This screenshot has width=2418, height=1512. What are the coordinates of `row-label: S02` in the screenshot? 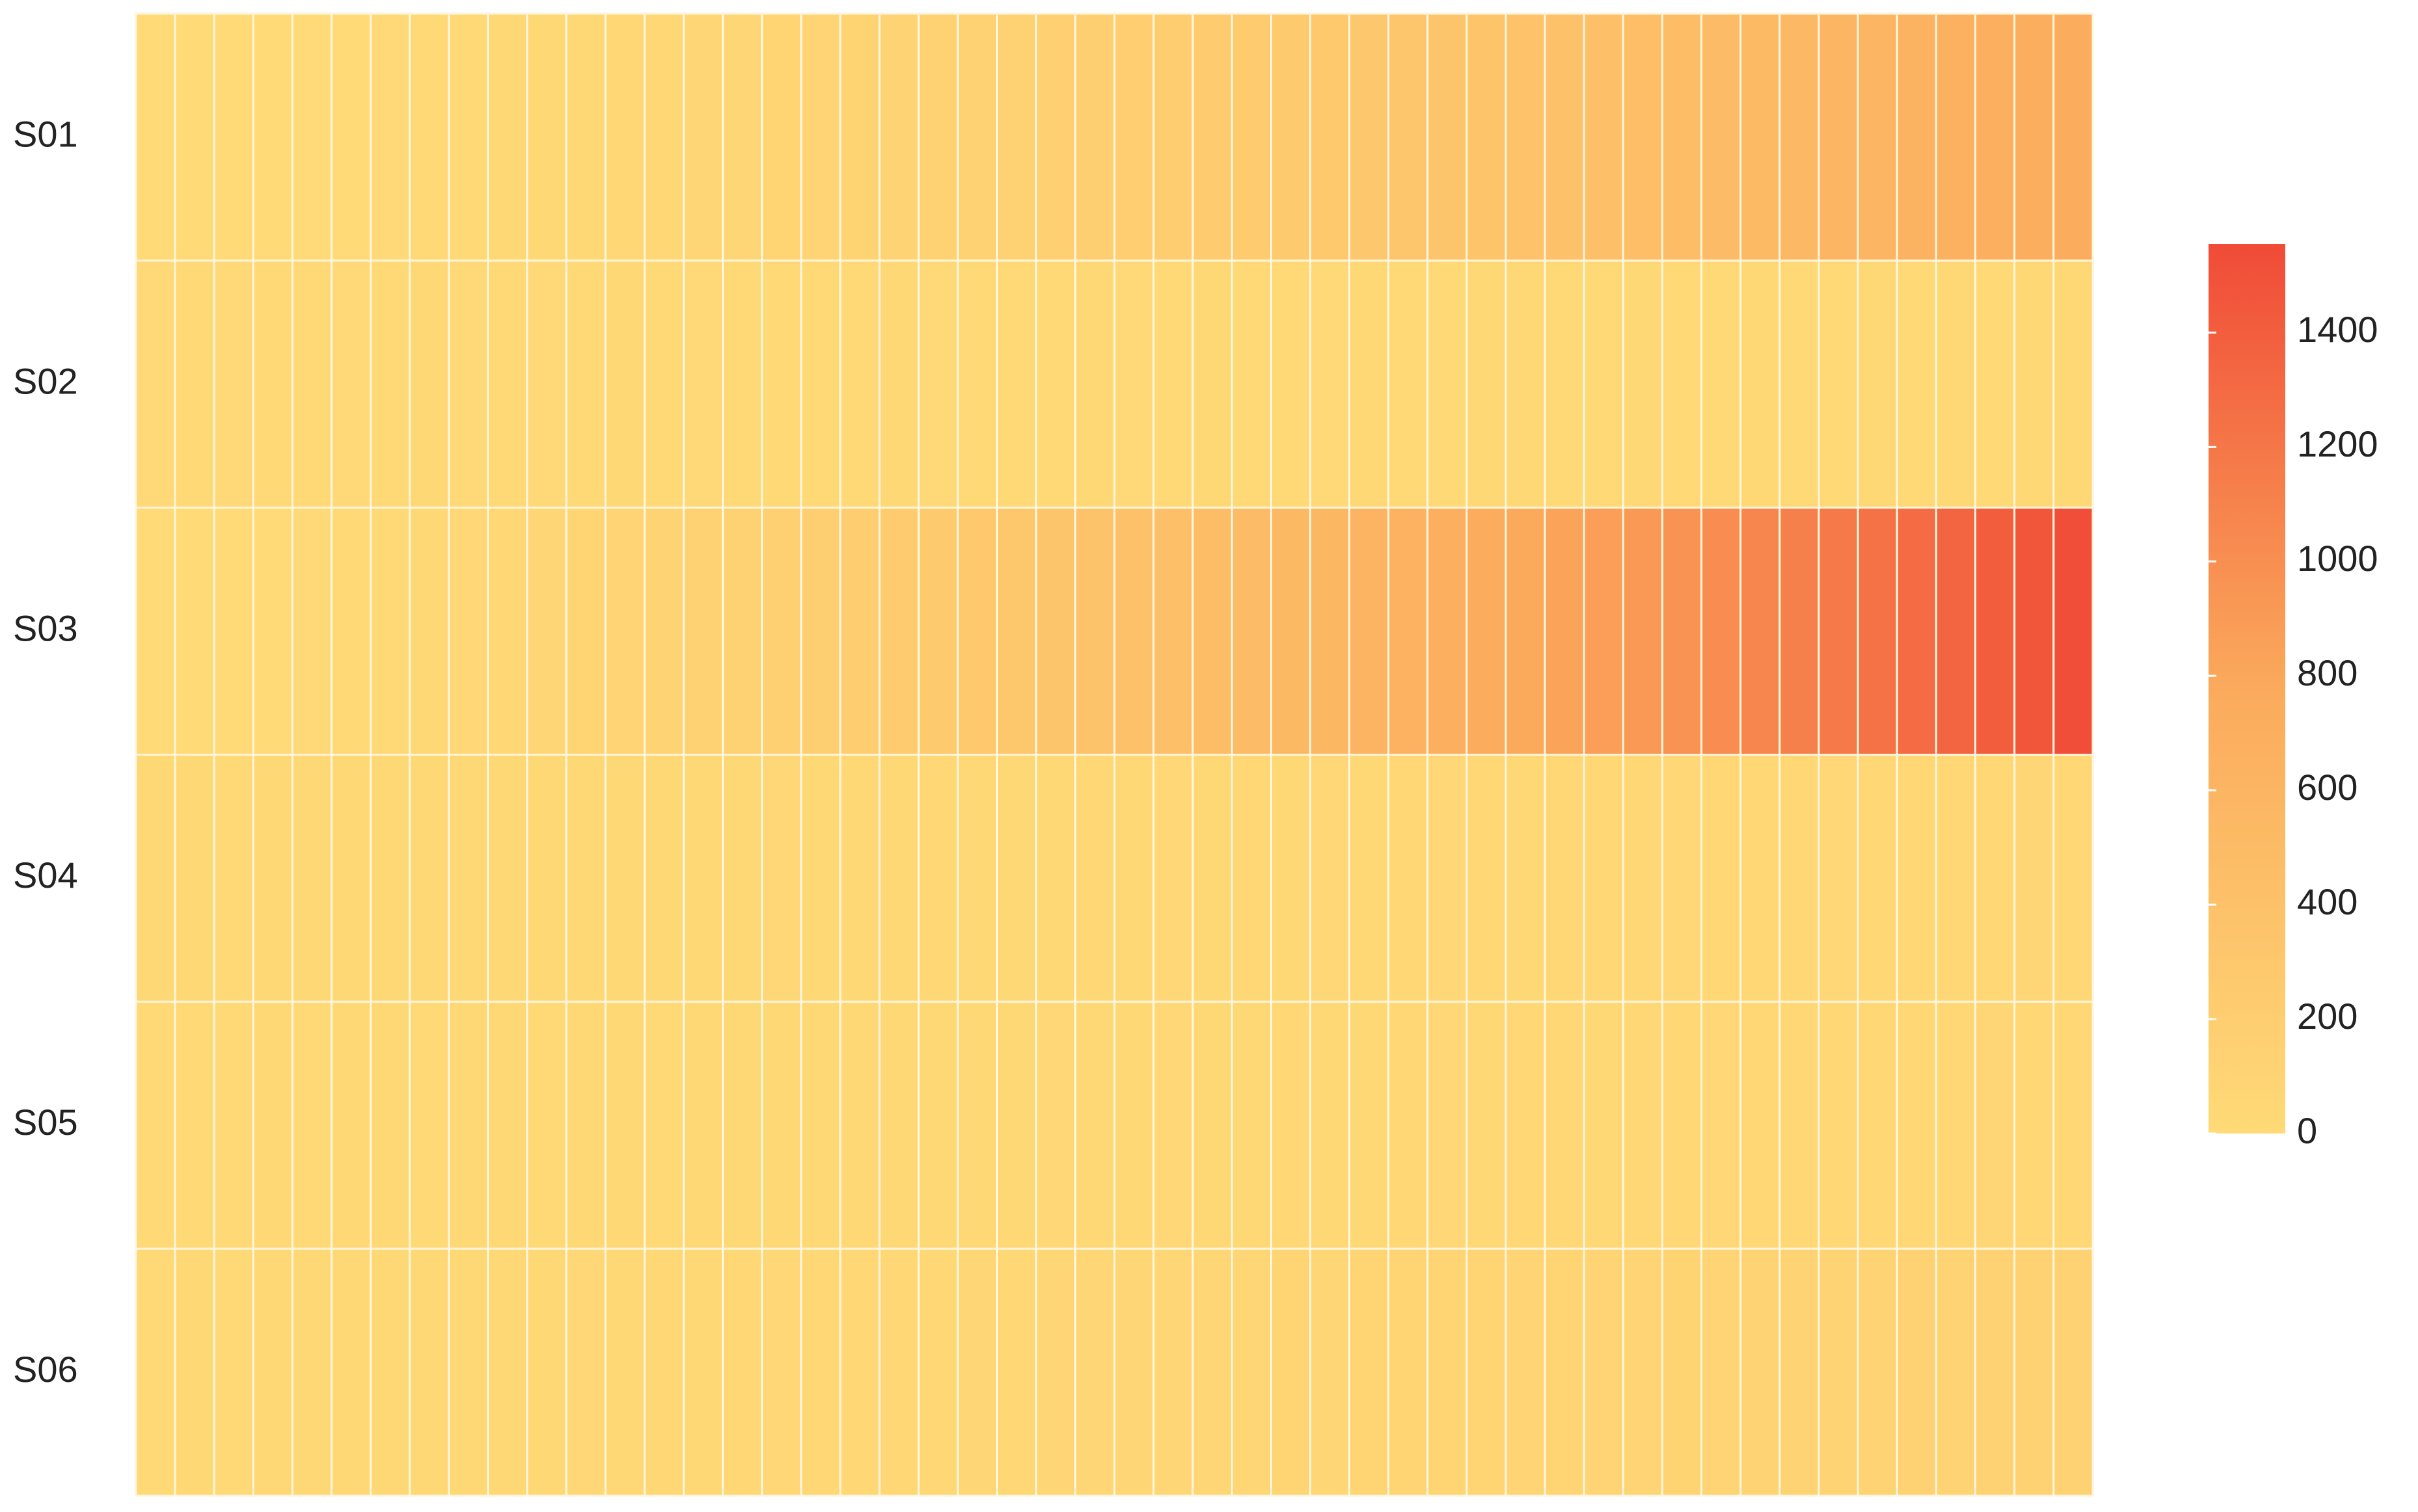 It's located at (45, 381).